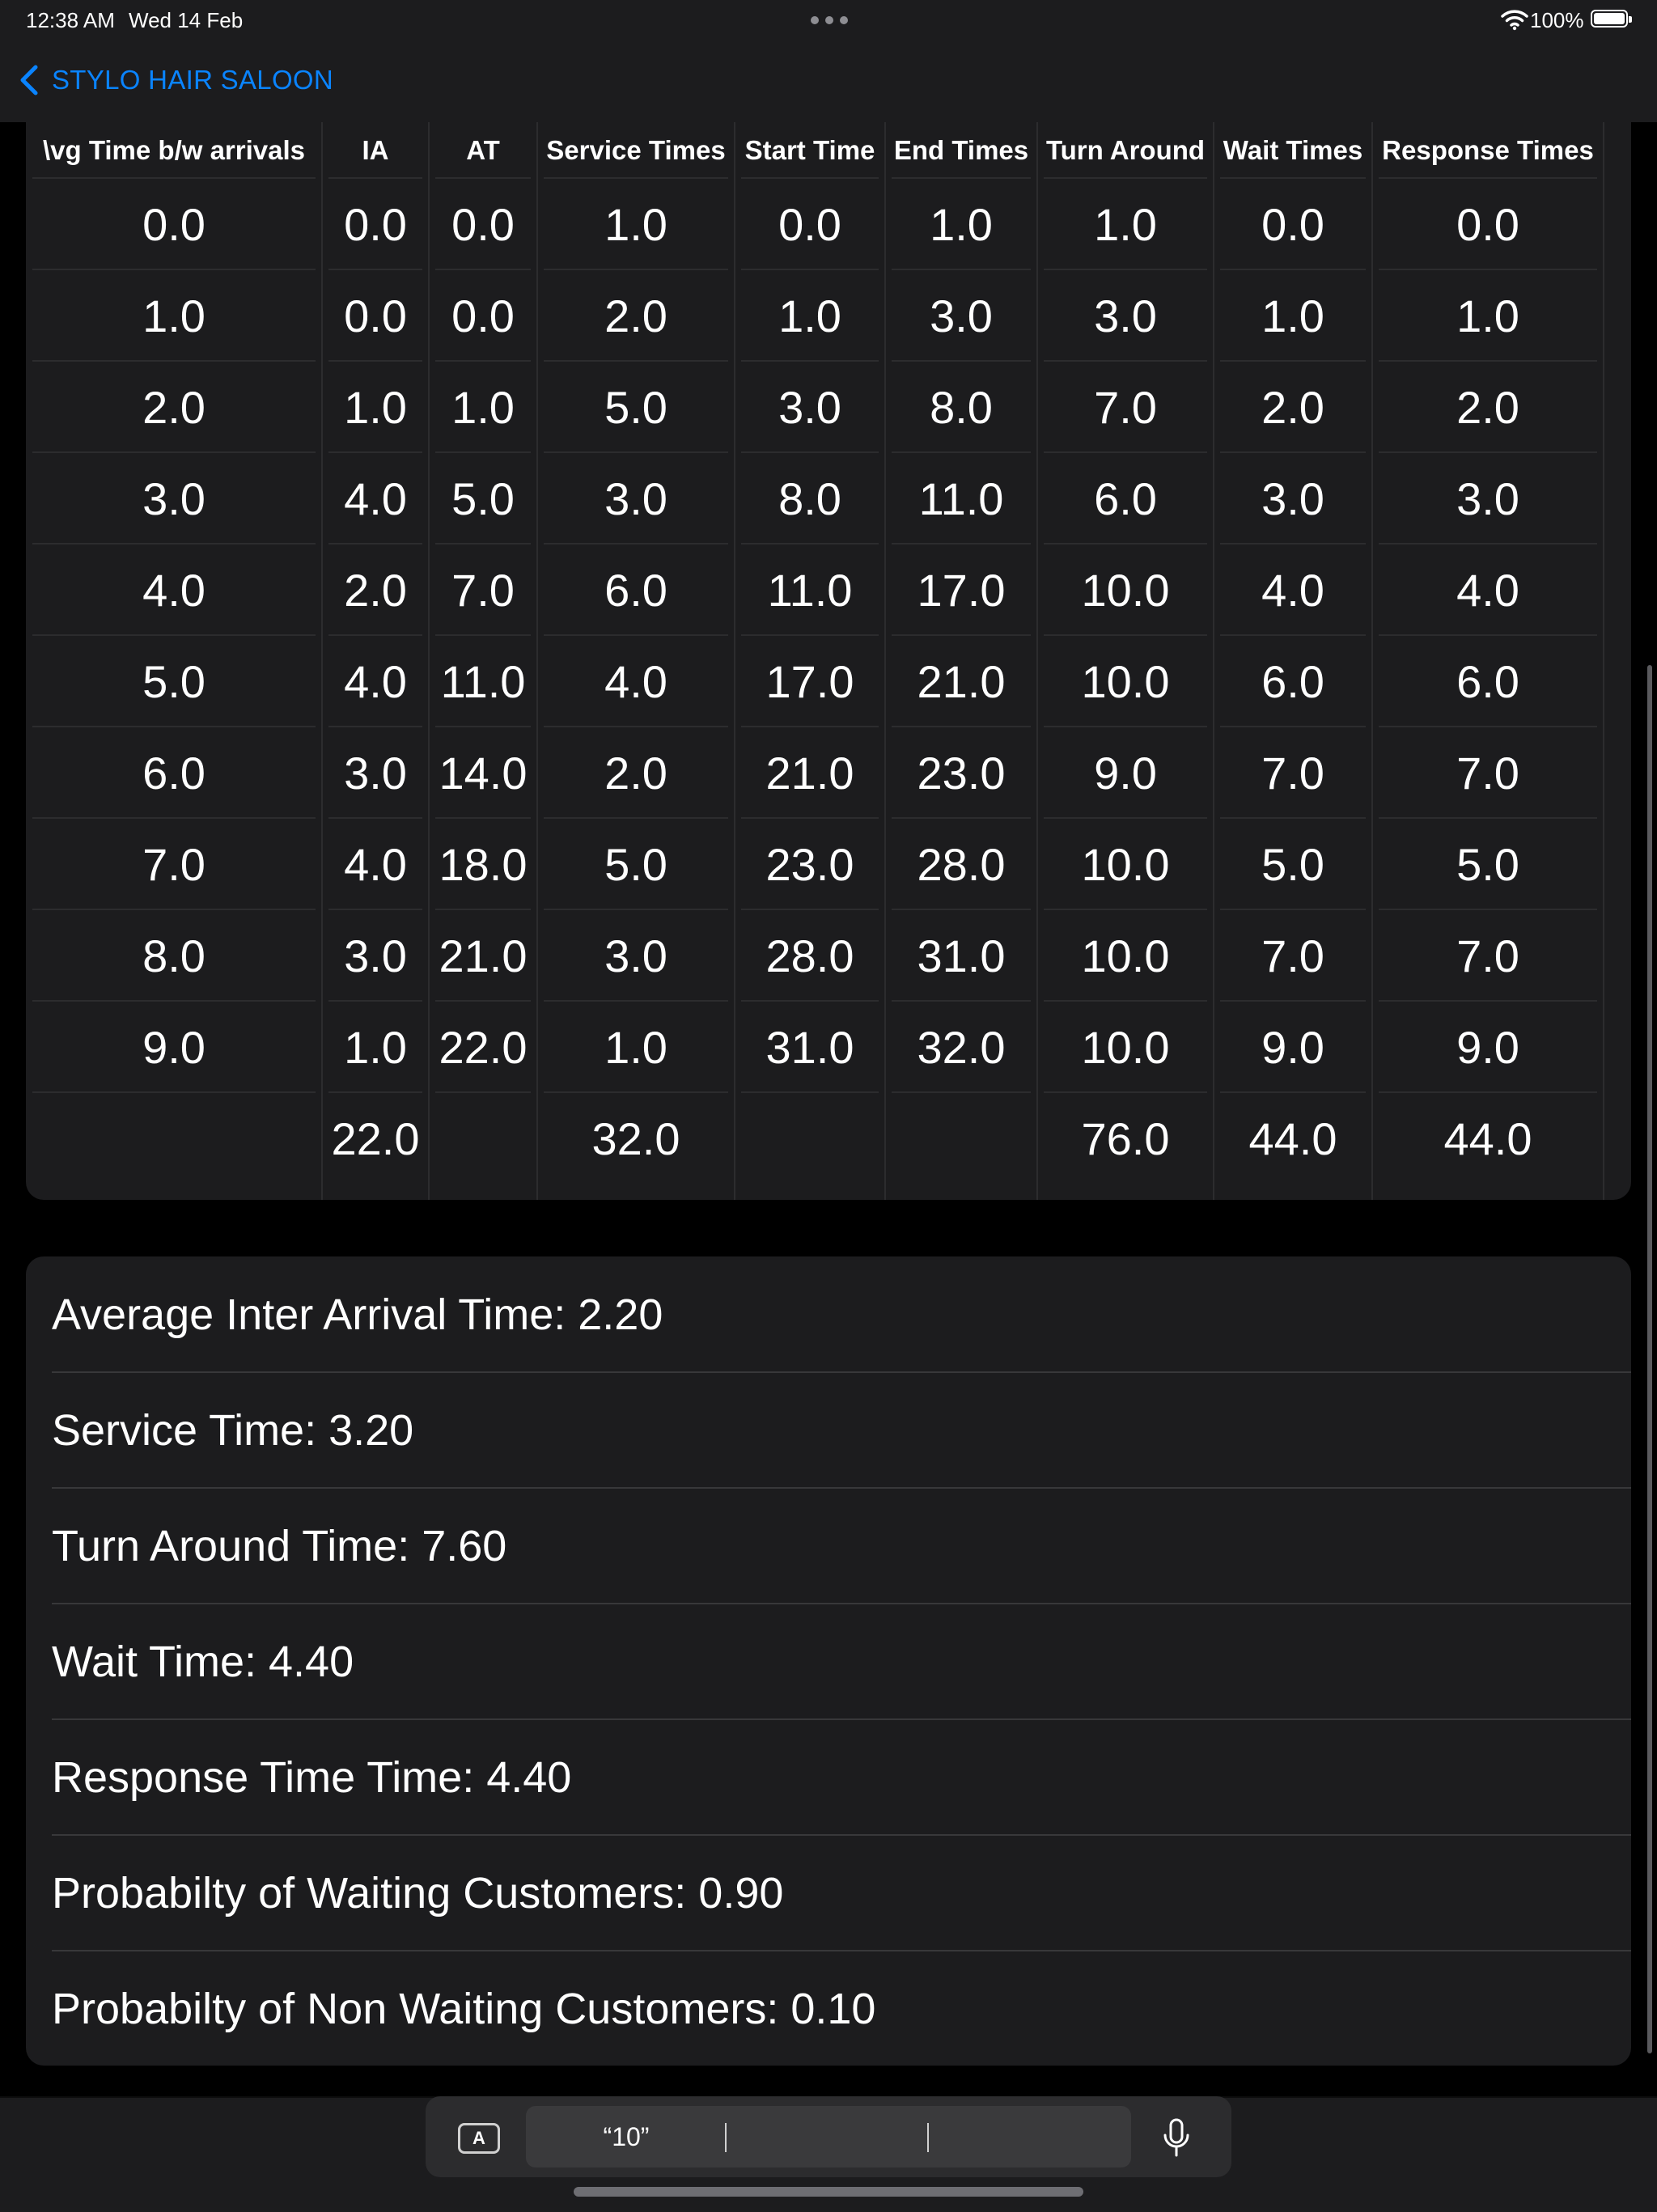 The image size is (1657, 2212). I want to click on multitasking-dots-icon, so click(829, 21).